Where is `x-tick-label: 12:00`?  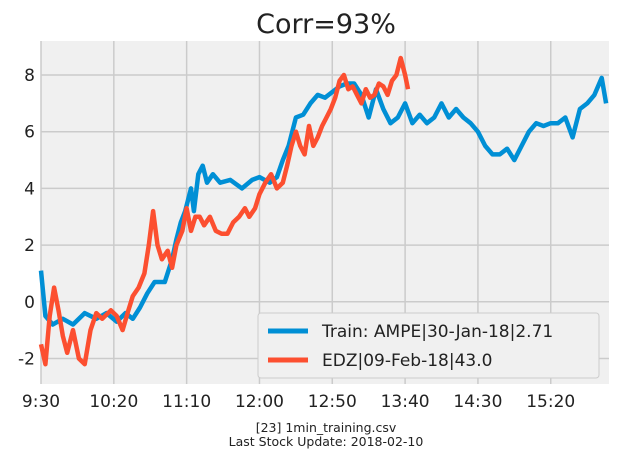 x-tick-label: 12:00 is located at coordinates (259, 402).